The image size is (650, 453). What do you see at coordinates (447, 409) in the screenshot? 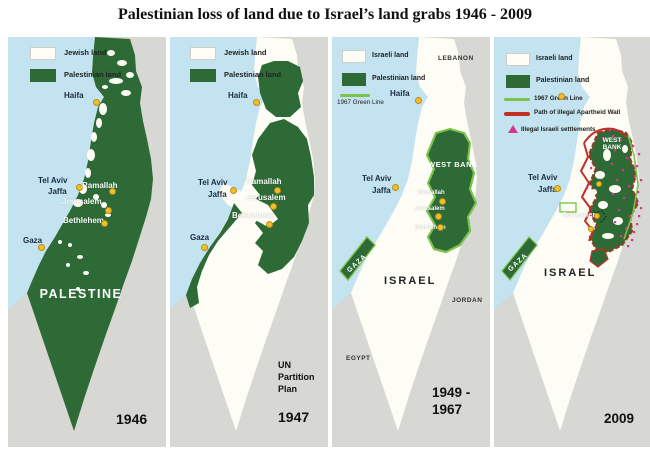
I see `year-label-1967: 1967` at bounding box center [447, 409].